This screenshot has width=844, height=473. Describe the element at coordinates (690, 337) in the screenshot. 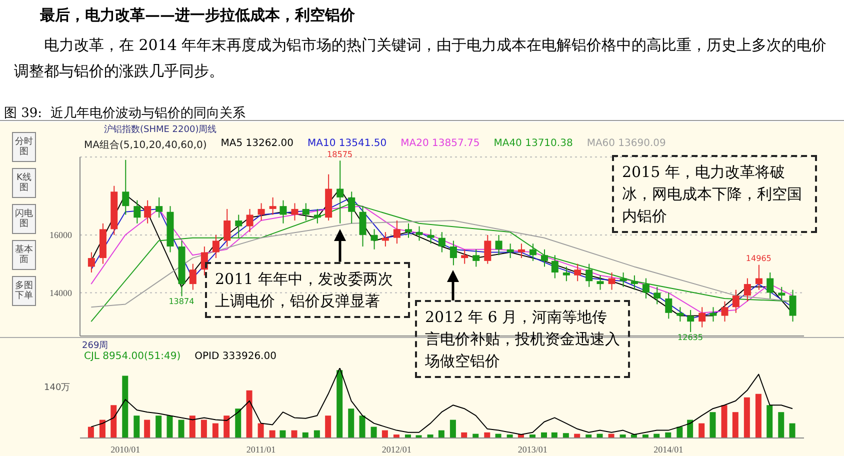

I see `annotation: 12635` at that location.